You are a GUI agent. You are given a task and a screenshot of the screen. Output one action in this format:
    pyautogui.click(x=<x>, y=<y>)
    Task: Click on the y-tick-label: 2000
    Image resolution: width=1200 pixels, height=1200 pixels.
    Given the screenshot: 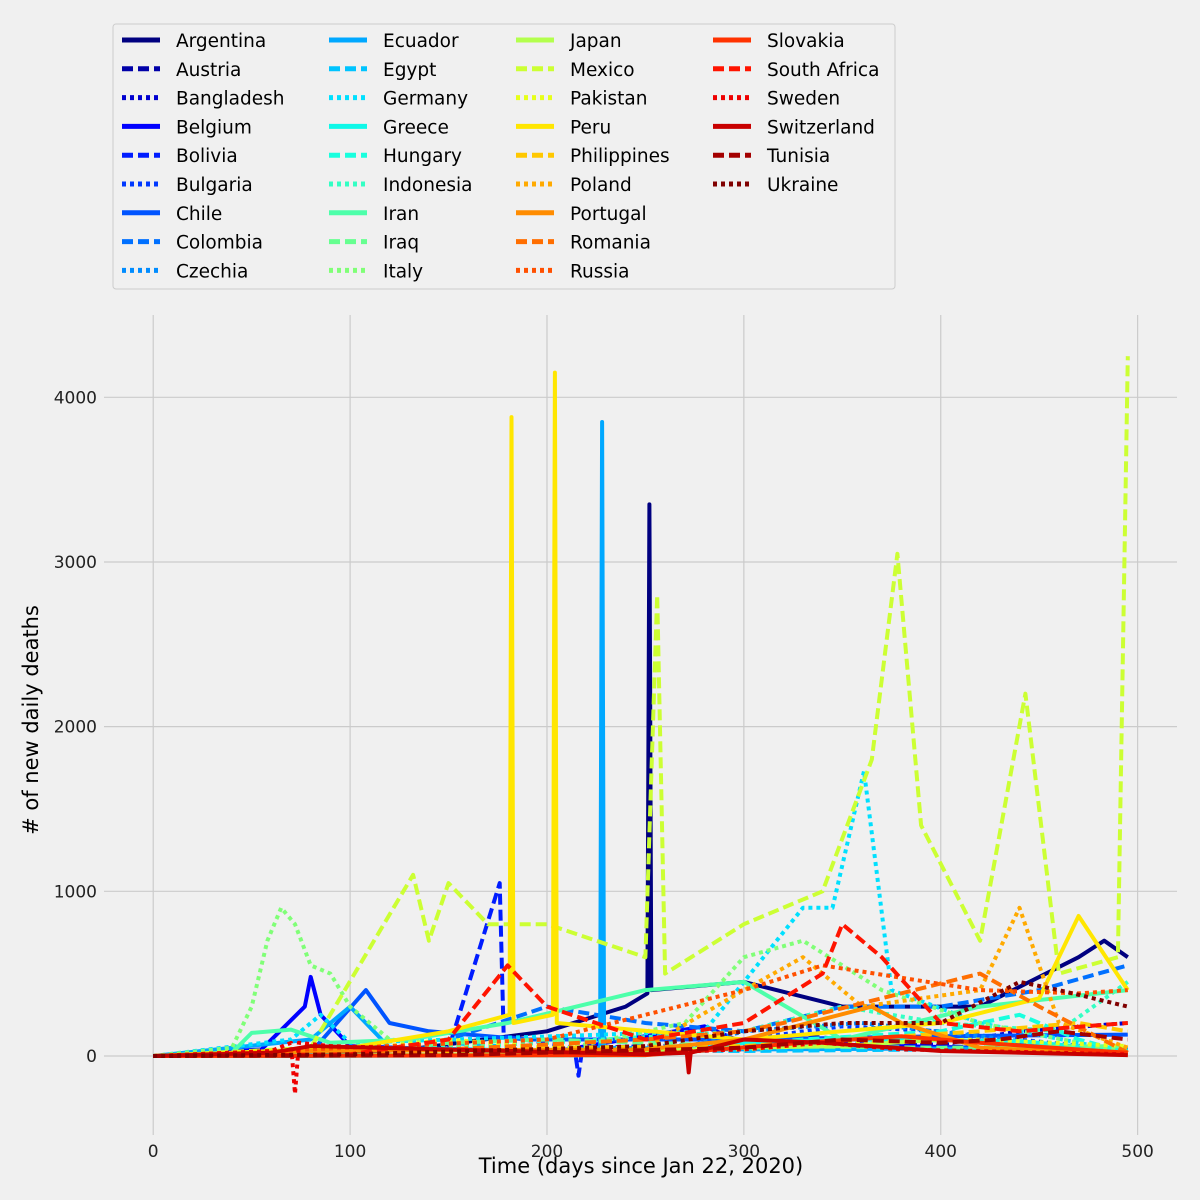 What is the action you would take?
    pyautogui.click(x=75, y=728)
    